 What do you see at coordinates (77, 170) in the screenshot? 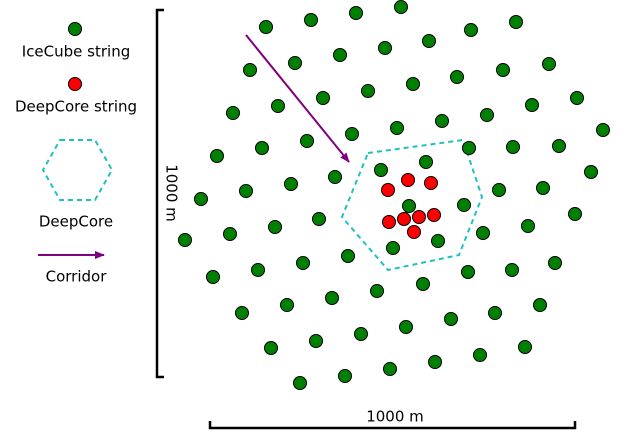
I see `legend-hexagon` at bounding box center [77, 170].